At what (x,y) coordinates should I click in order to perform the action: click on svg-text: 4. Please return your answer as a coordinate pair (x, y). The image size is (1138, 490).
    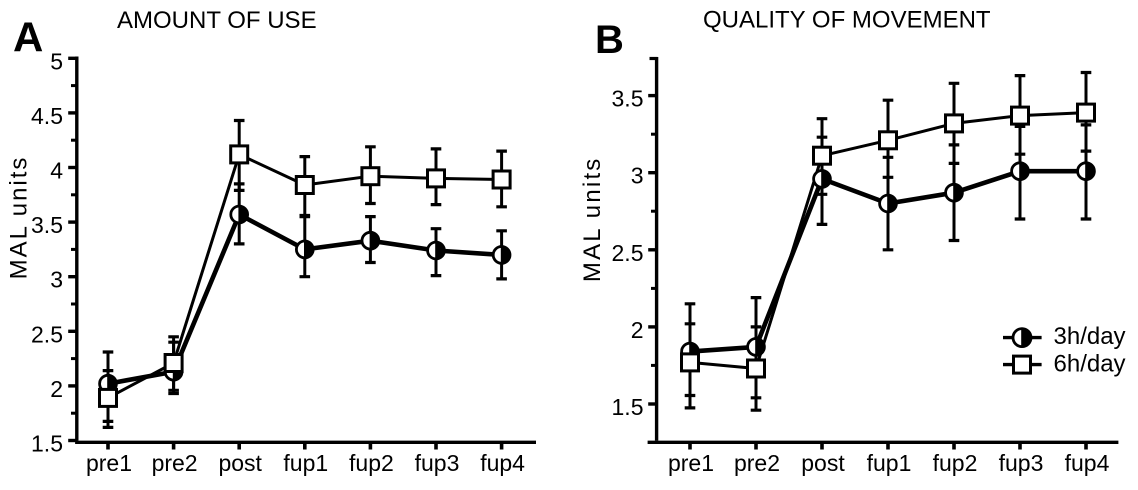
    Looking at the image, I should click on (56, 171).